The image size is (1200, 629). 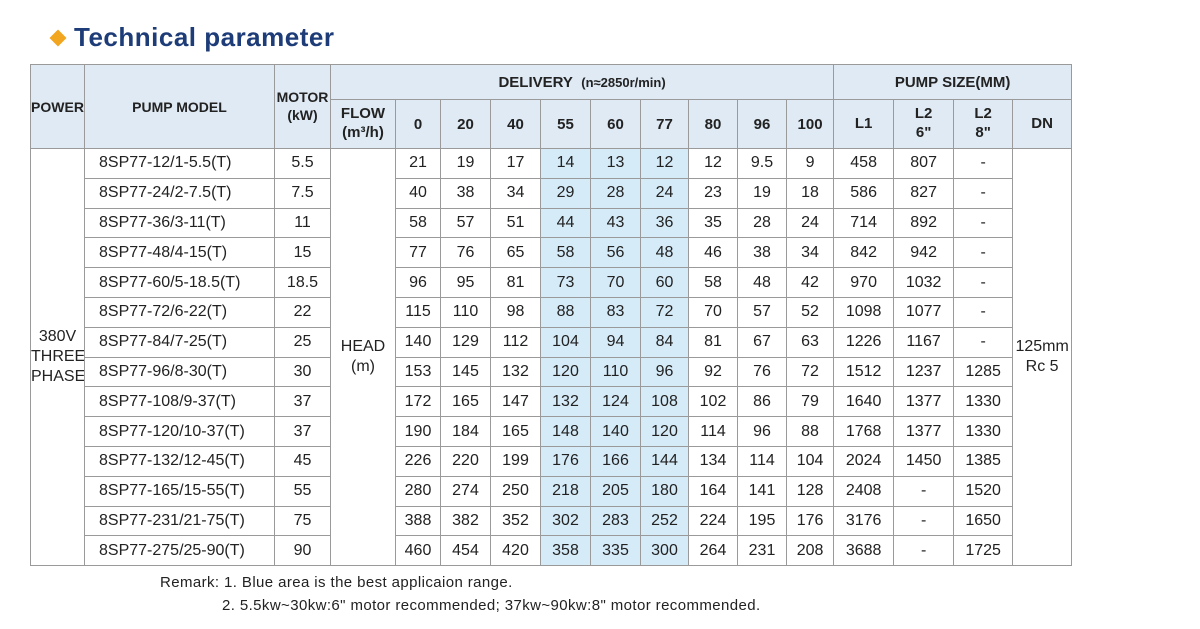 What do you see at coordinates (615, 342) in the screenshot?
I see `head-cell: 94` at bounding box center [615, 342].